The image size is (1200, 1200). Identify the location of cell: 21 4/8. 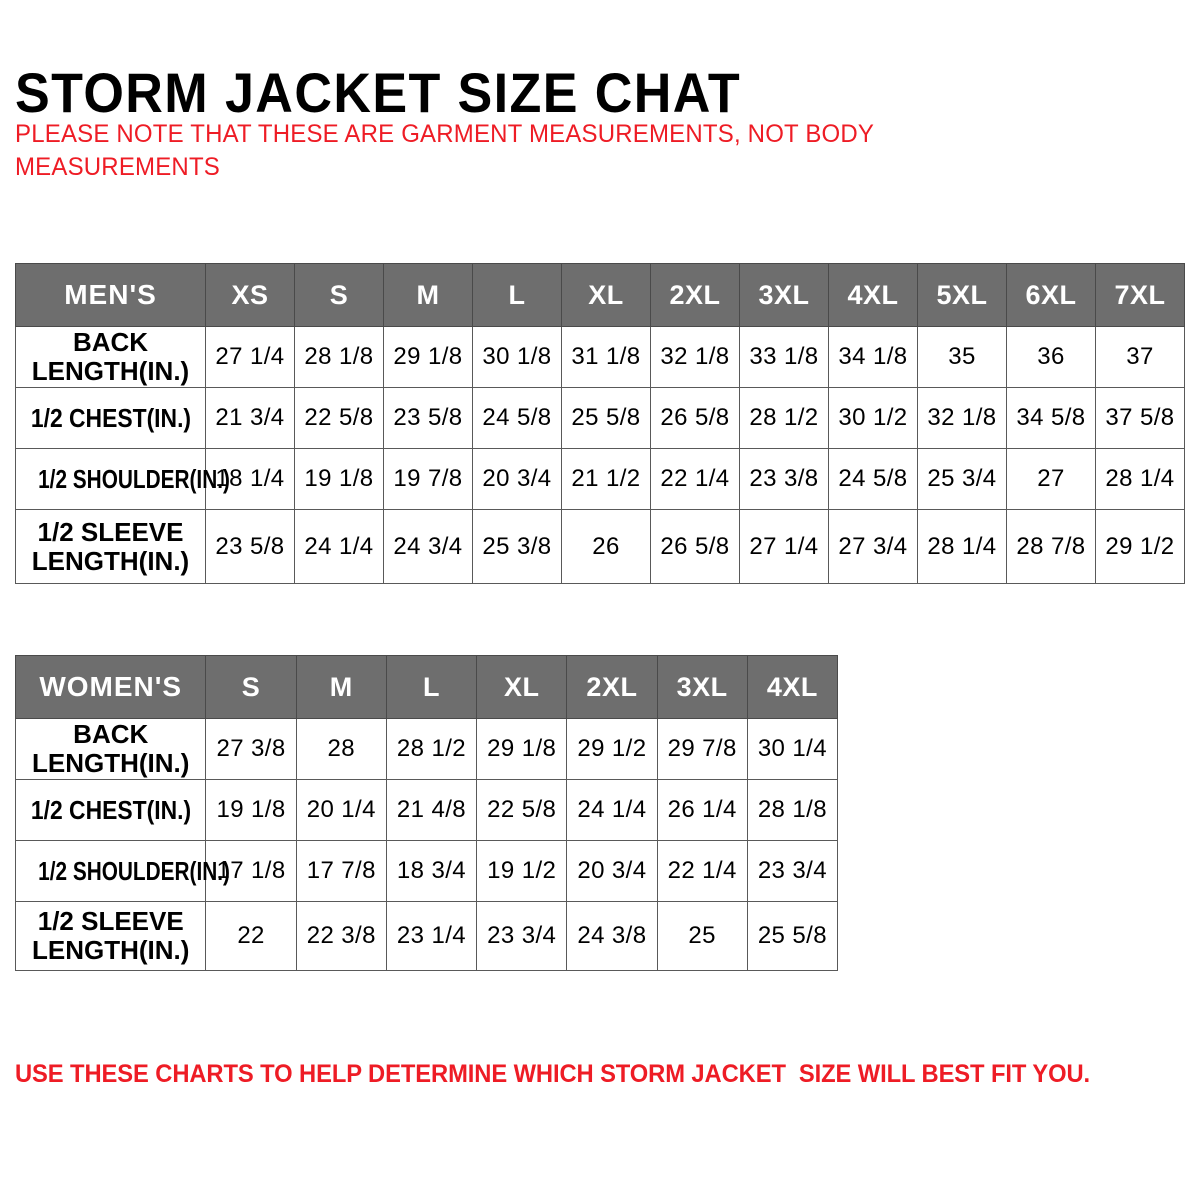
(431, 810).